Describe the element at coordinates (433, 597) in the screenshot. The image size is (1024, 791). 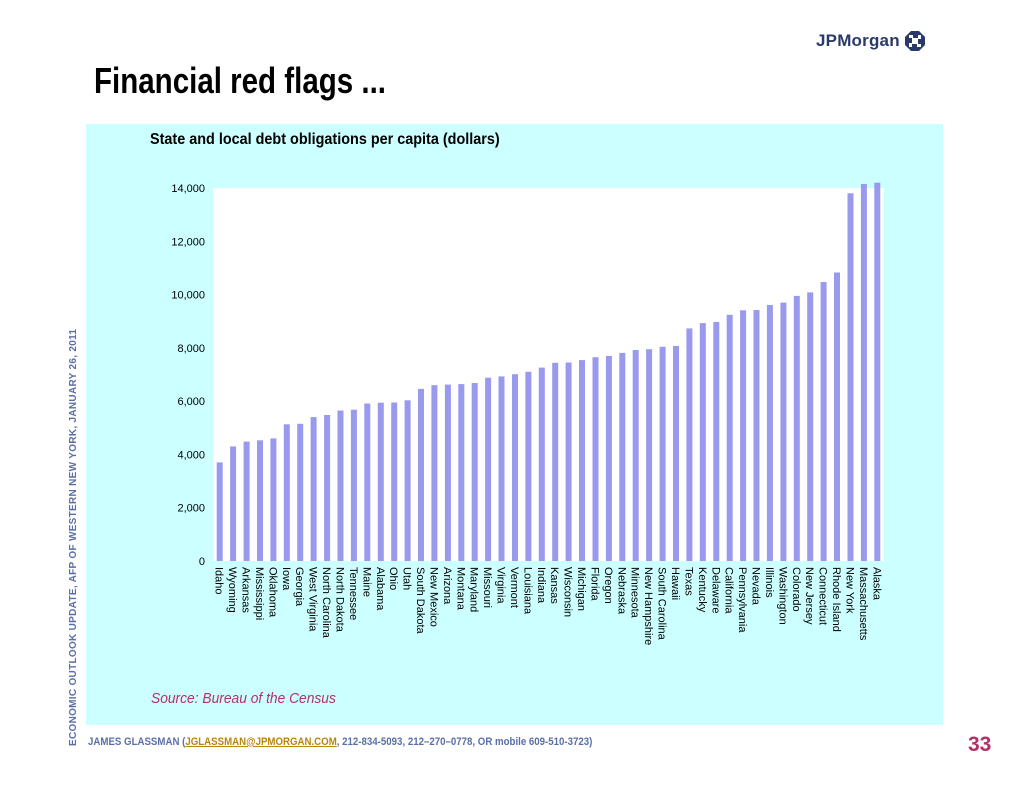
I see `x-tick-label: New Mexico` at that location.